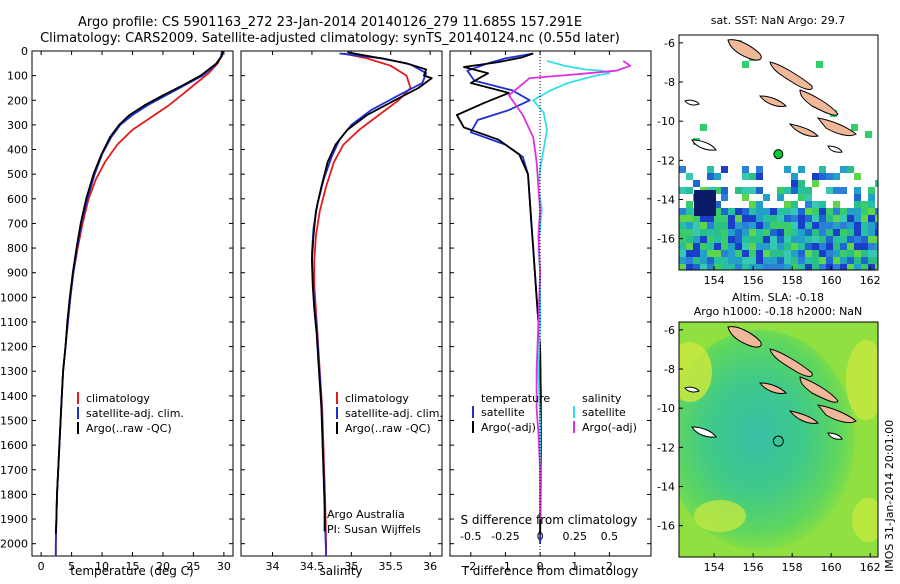  Describe the element at coordinates (17, 125) in the screenshot. I see `y-tick-label: 300` at that location.